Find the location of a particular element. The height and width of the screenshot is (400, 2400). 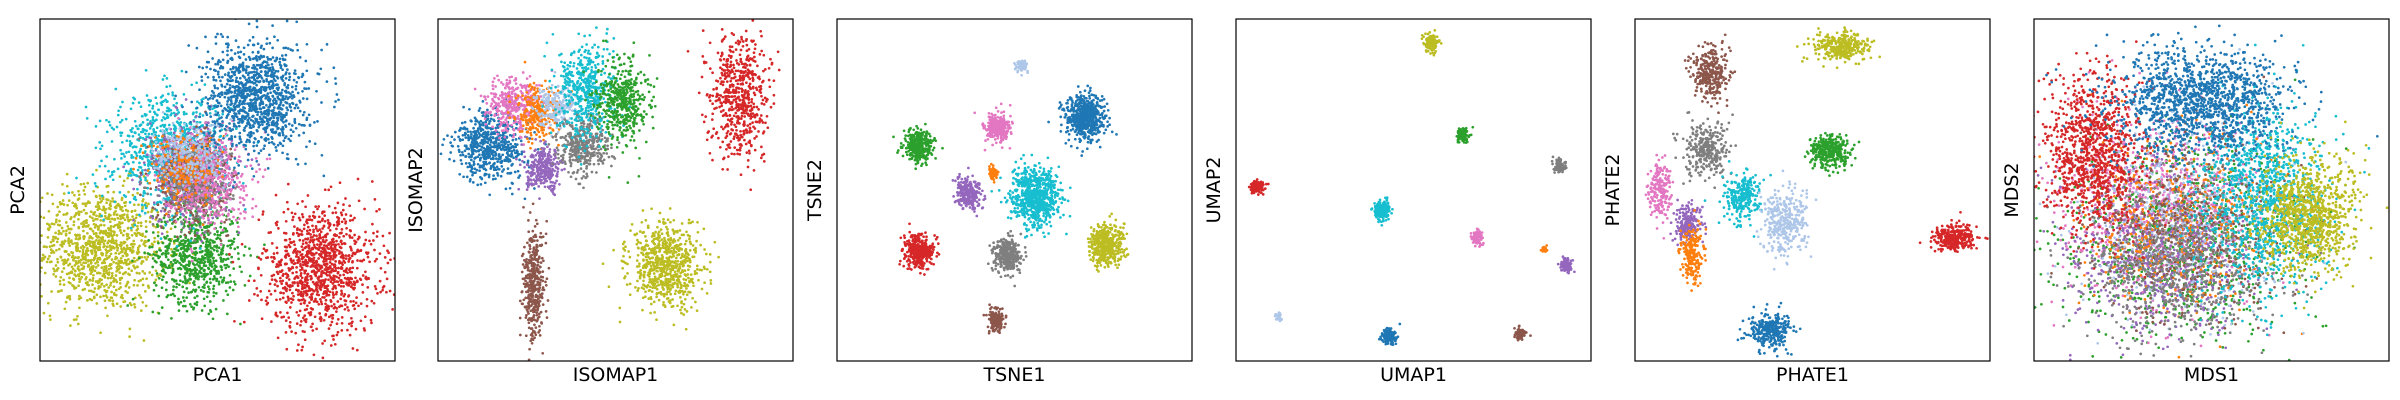

cluster-olive is located at coordinates (114, 241).